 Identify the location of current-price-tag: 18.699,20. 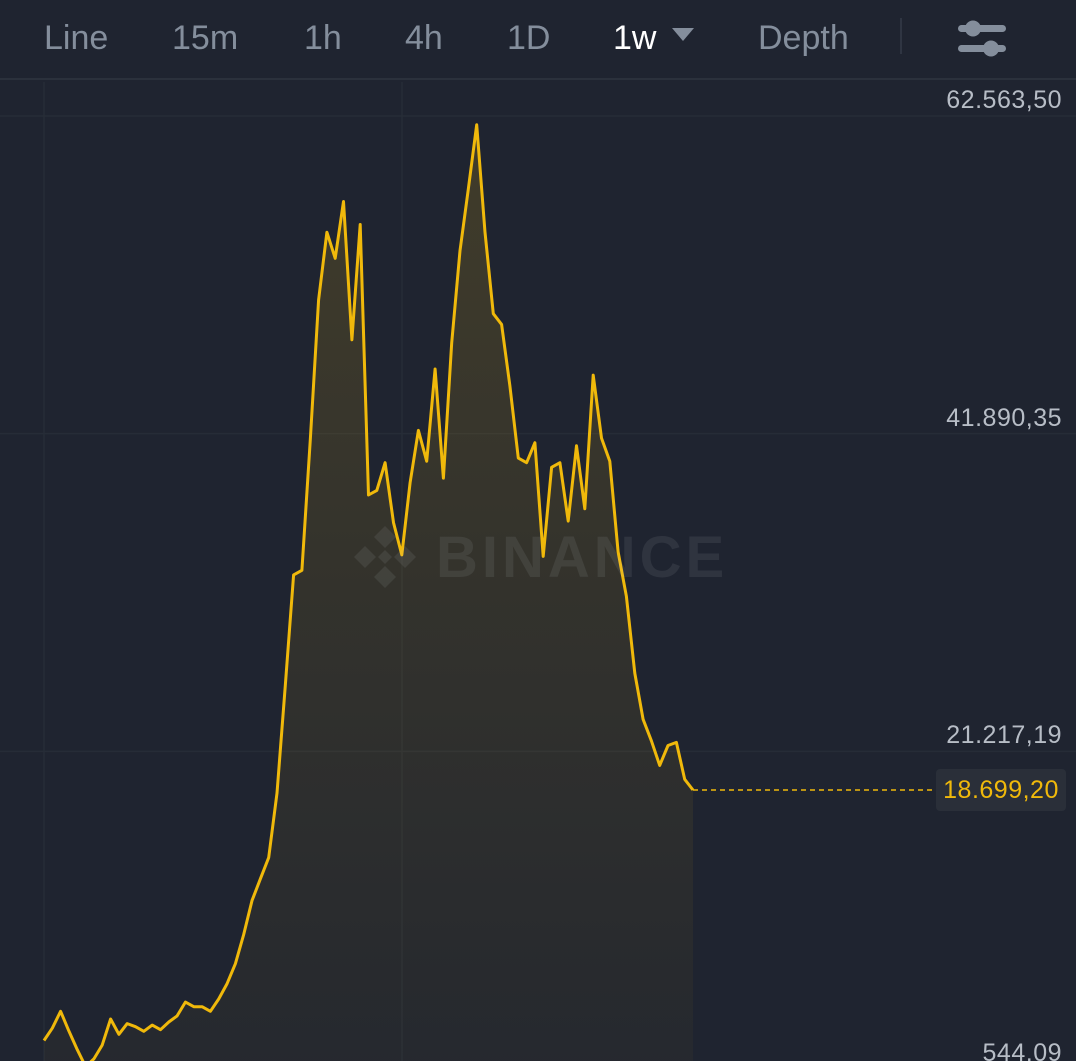
(1001, 790).